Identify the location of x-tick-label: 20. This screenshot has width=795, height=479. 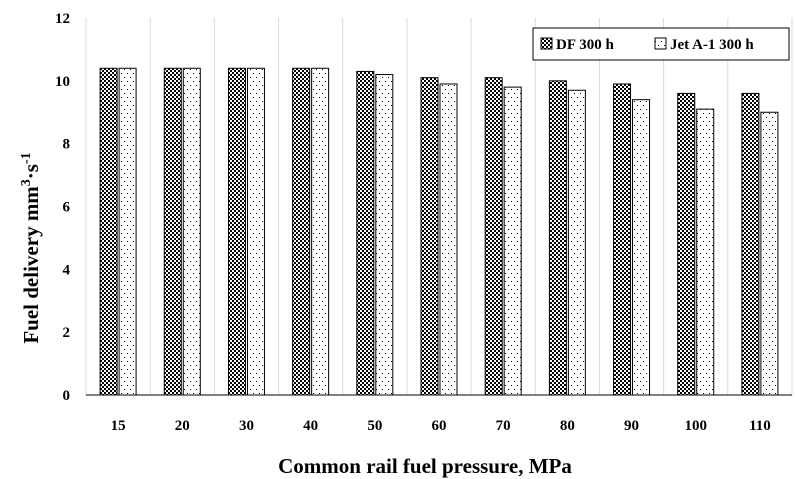
(182, 426).